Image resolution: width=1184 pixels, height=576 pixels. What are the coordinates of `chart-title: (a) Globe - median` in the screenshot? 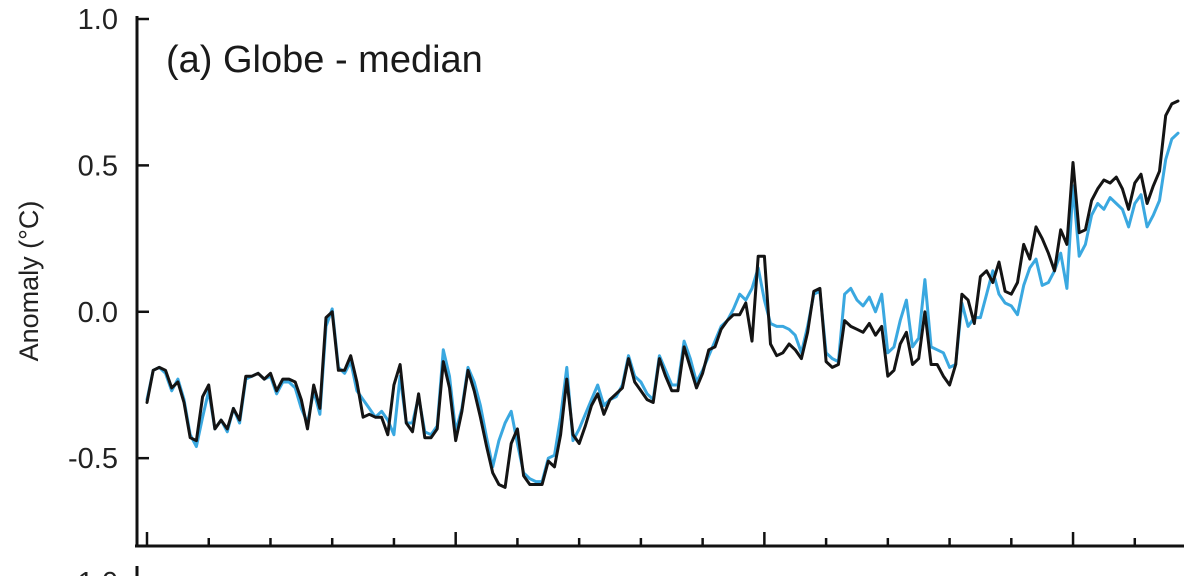 It's located at (324, 60).